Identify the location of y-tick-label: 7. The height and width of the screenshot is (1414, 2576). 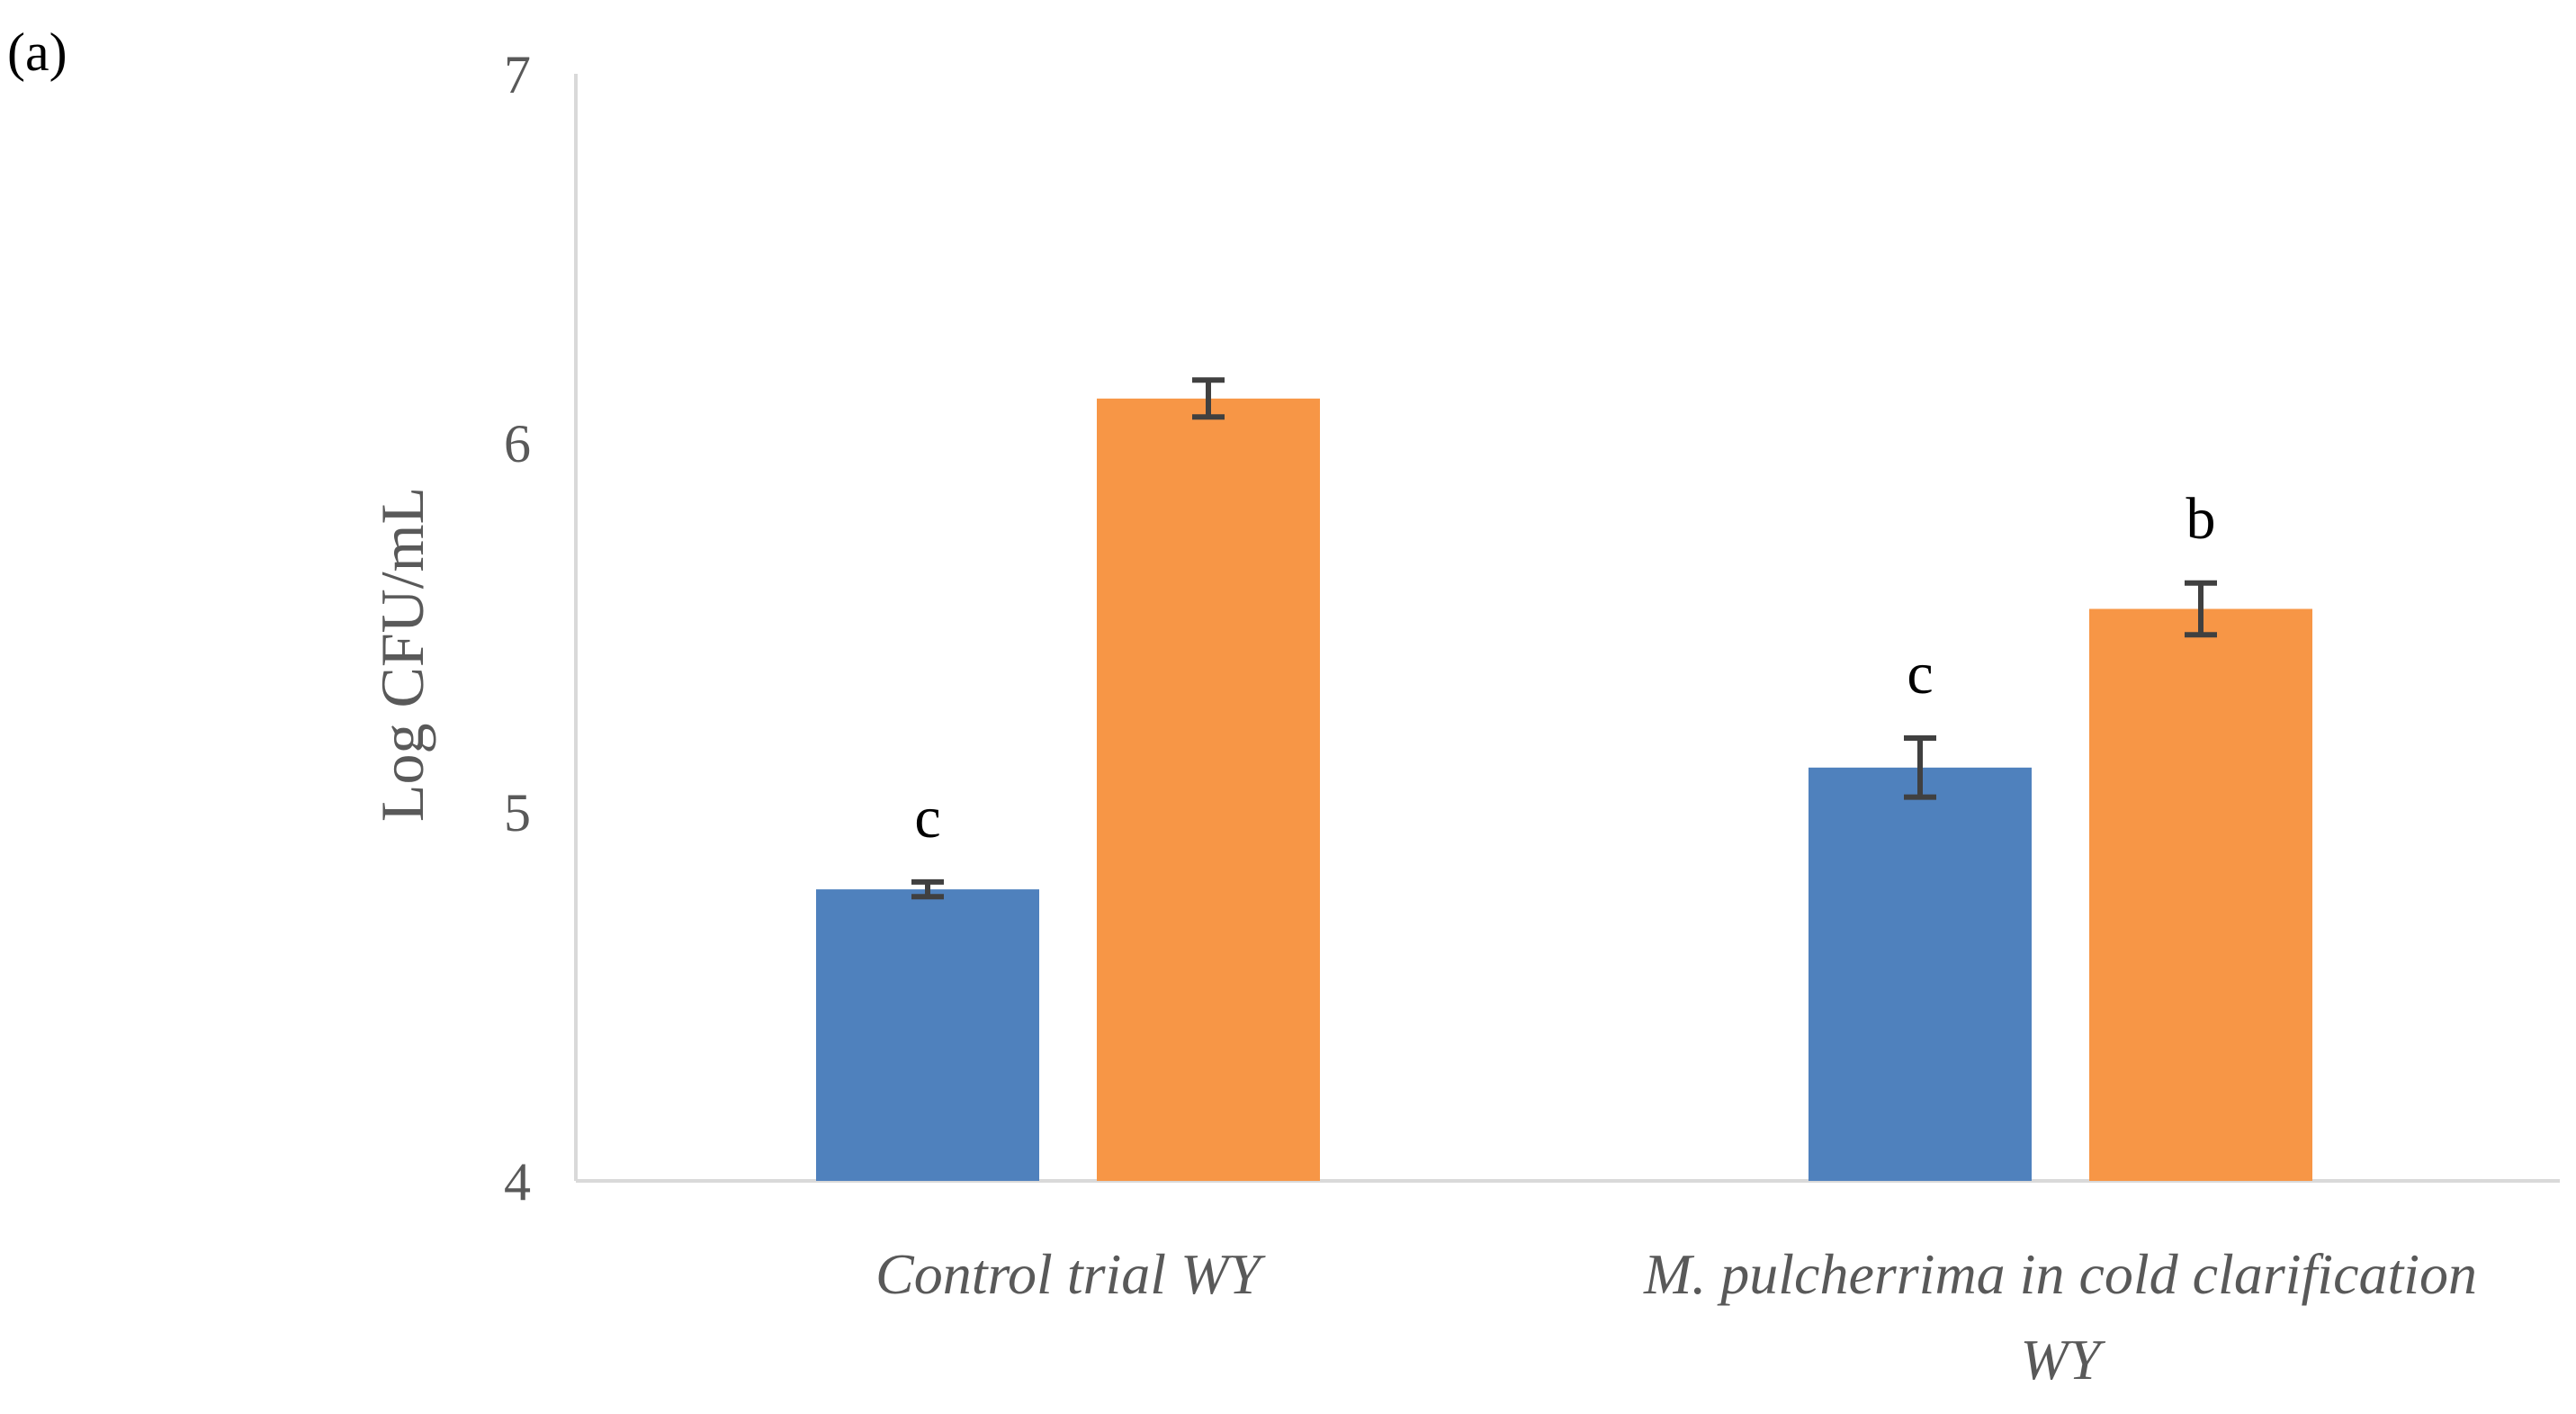
(517, 74).